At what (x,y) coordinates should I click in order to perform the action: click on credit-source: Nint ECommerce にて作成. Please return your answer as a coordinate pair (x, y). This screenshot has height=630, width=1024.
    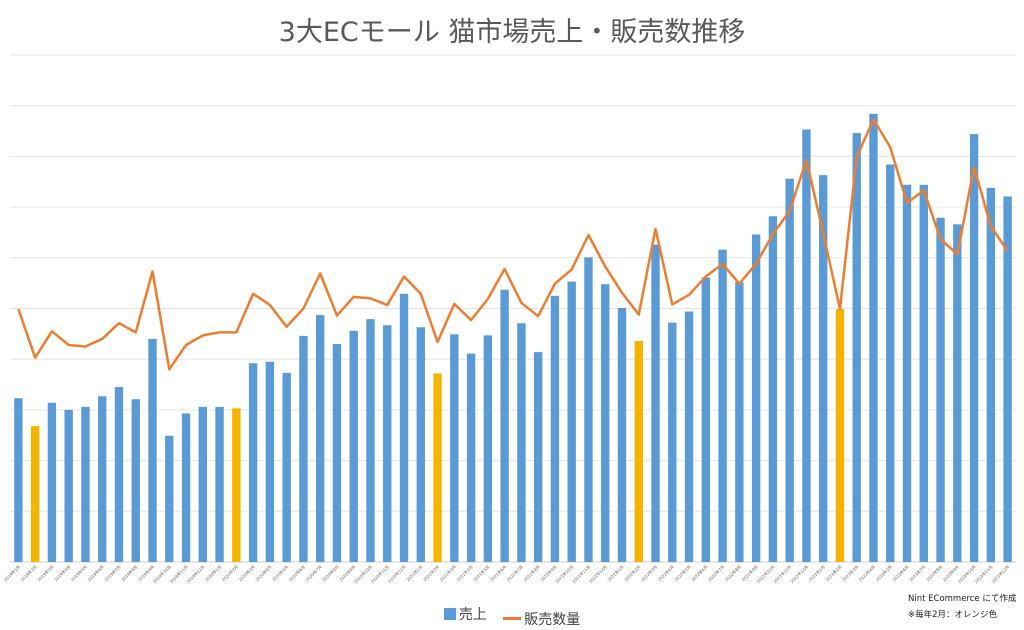
    Looking at the image, I should click on (962, 599).